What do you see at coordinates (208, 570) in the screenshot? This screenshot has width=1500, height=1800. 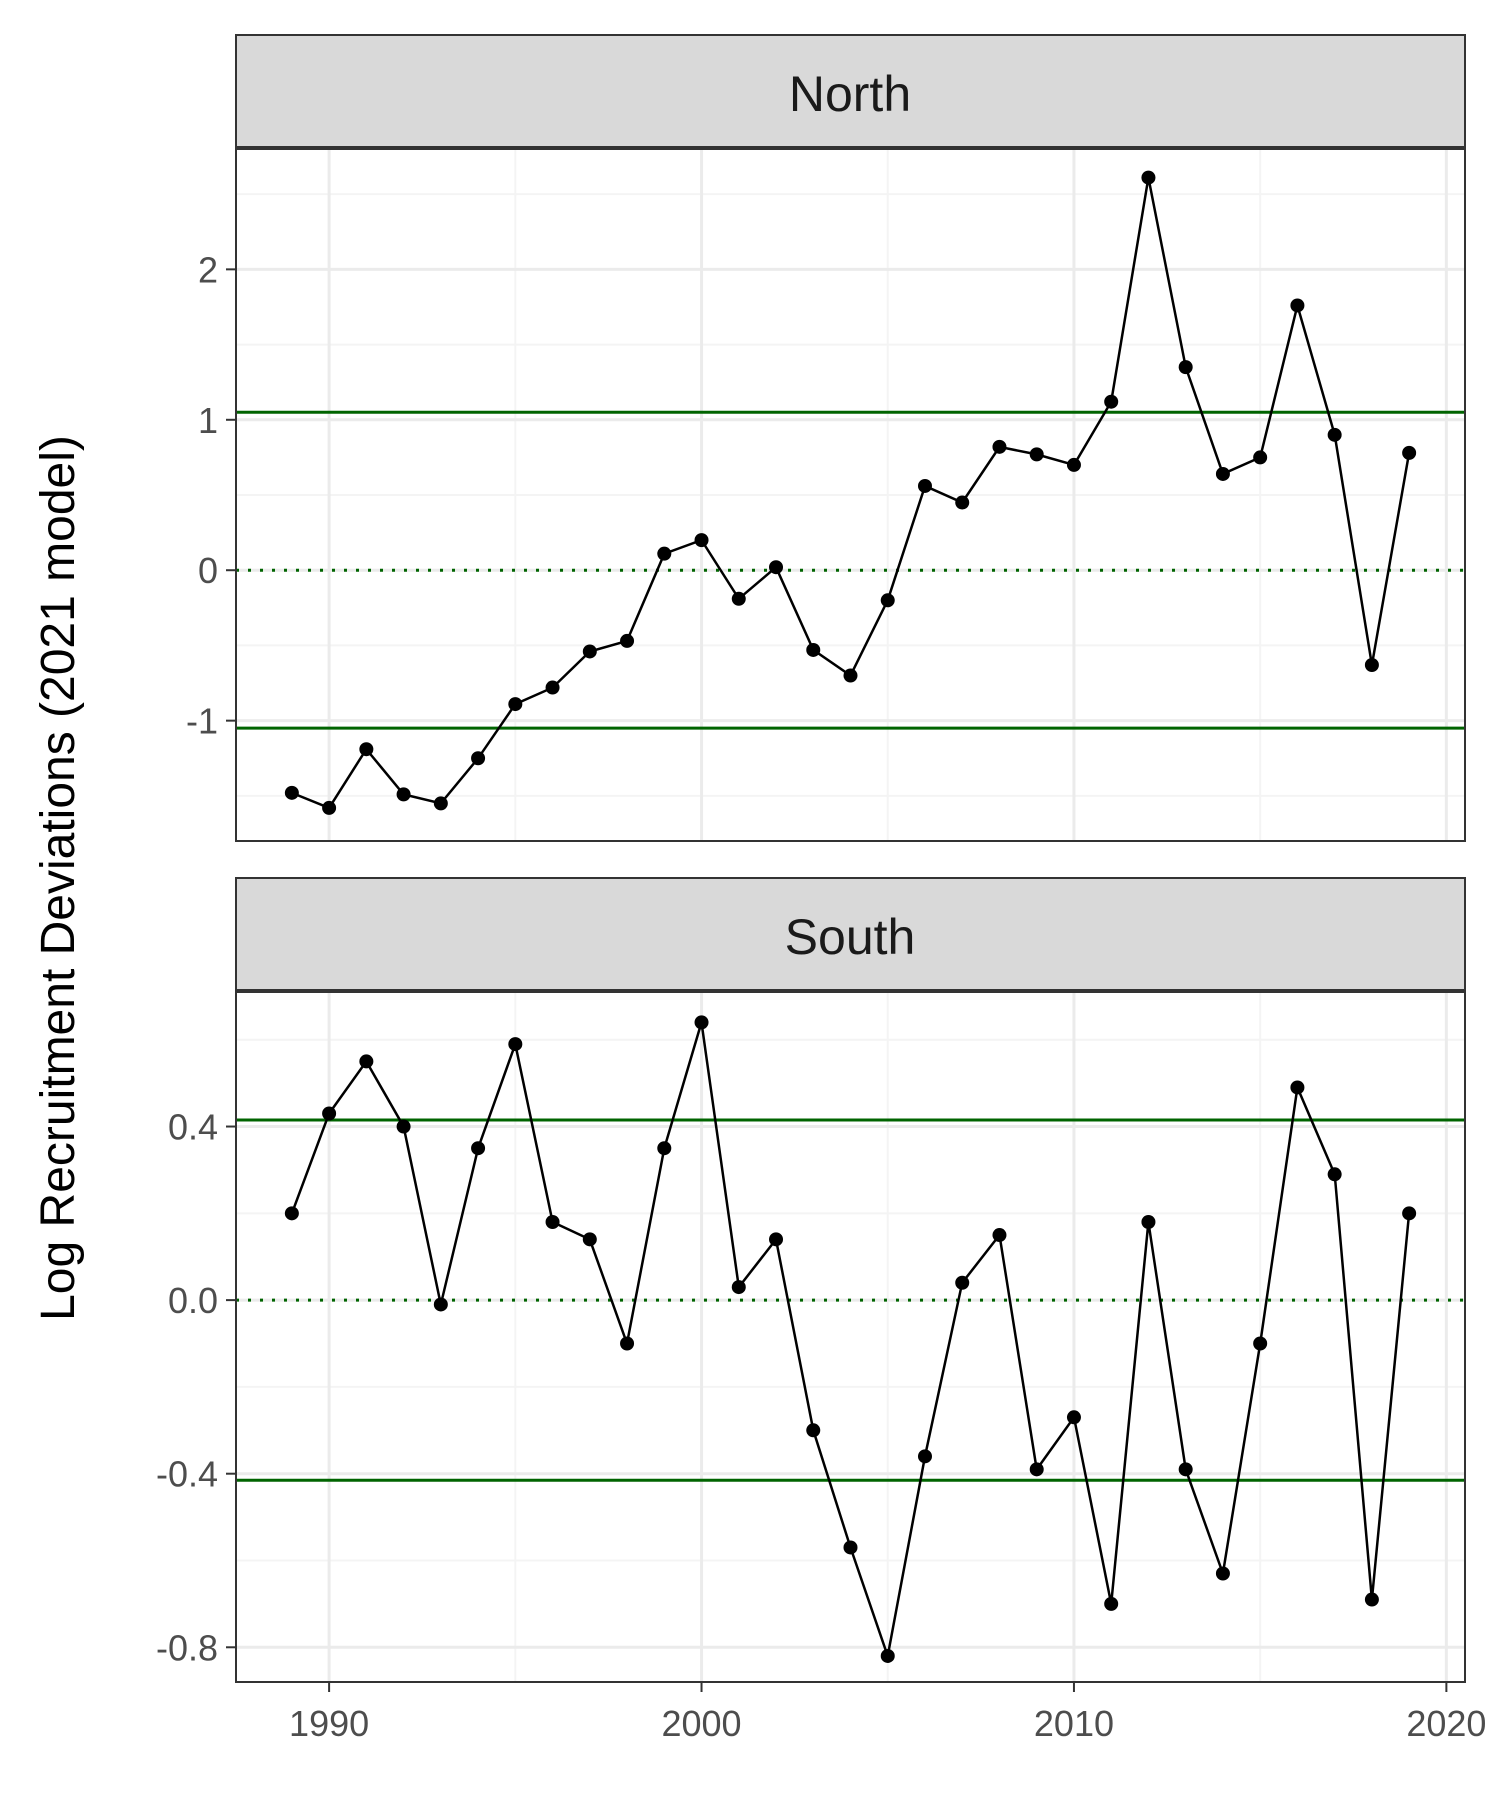 I see `north-y-tick-label: 0` at bounding box center [208, 570].